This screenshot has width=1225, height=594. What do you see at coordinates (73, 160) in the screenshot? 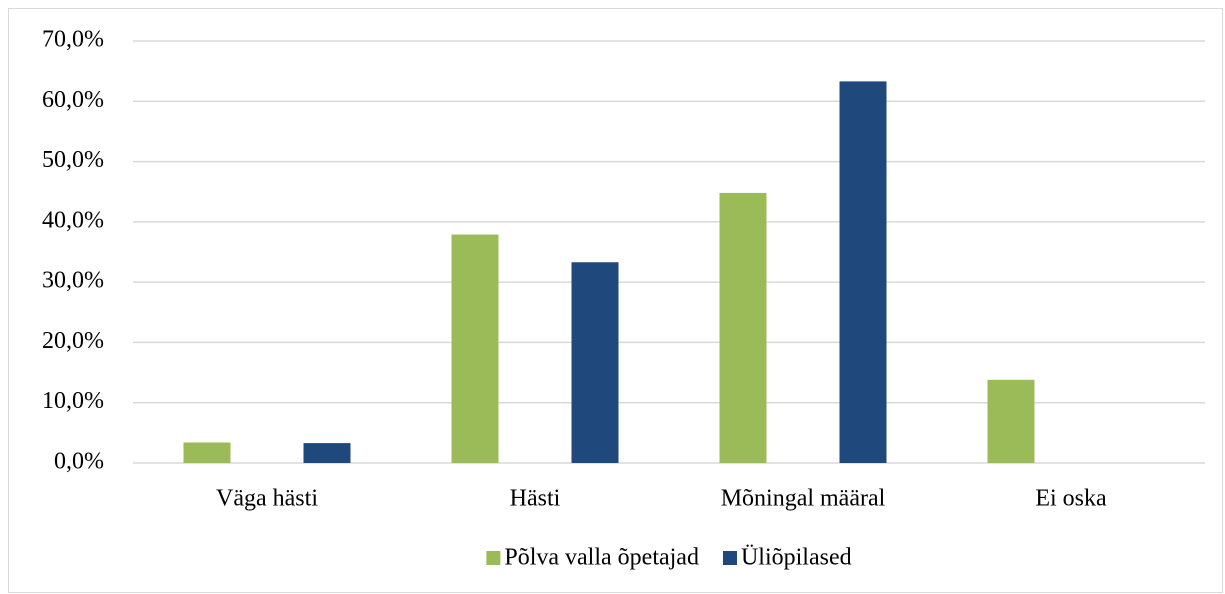
I see `y-tick-label: 50,0%` at bounding box center [73, 160].